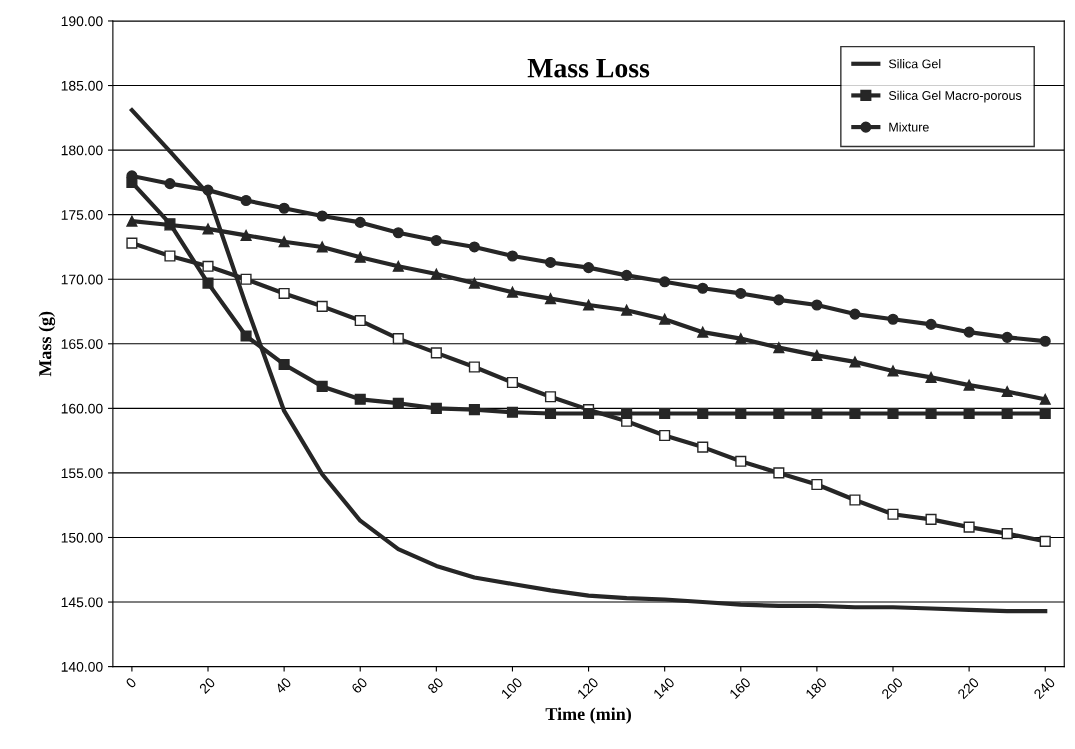  What do you see at coordinates (914, 64) in the screenshot?
I see `legend-label: Silica Gel` at bounding box center [914, 64].